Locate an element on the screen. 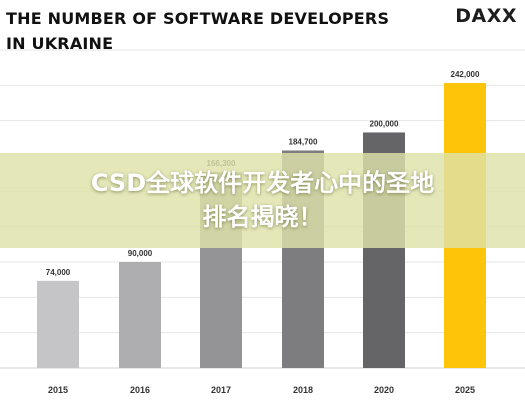 This screenshot has height=400, width=525. x-tick-2017: 2017 is located at coordinates (221, 390).